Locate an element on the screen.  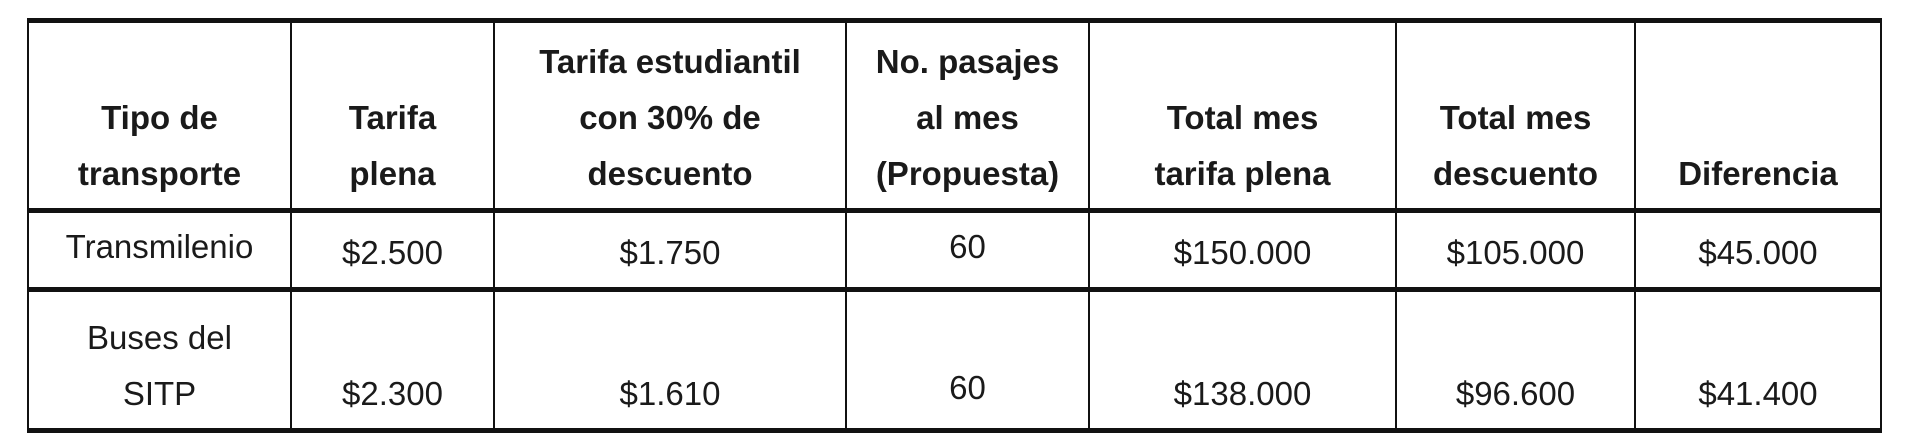
cell-total-descuento: $105.000 is located at coordinates (1515, 251).